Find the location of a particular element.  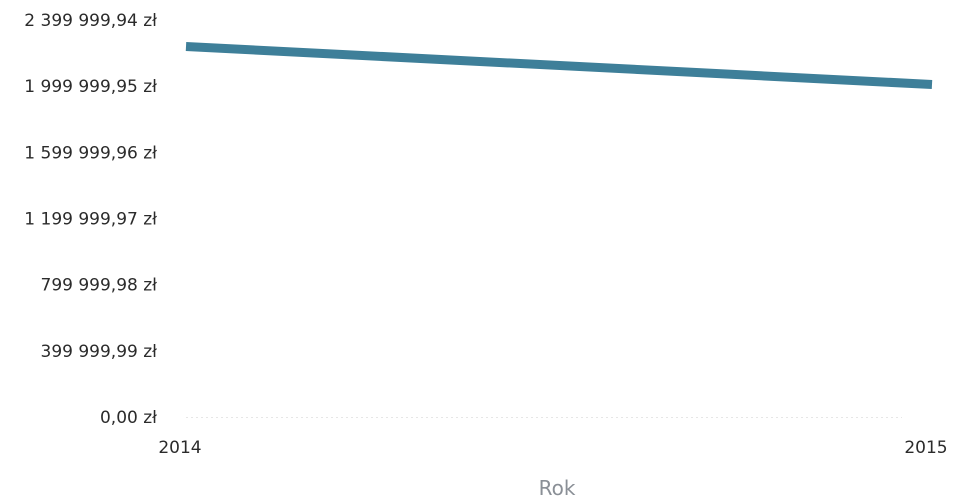

series-lines is located at coordinates (559, 66).